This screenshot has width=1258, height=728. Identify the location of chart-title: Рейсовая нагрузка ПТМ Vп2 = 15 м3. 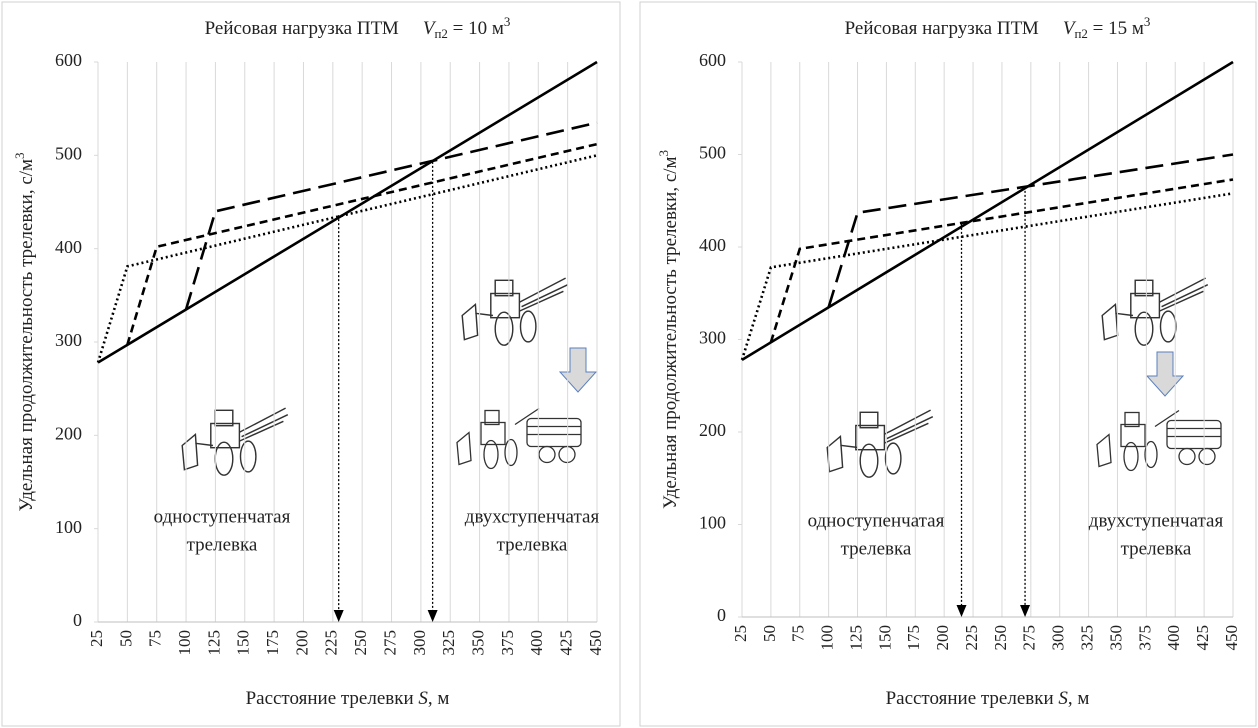
(998, 27).